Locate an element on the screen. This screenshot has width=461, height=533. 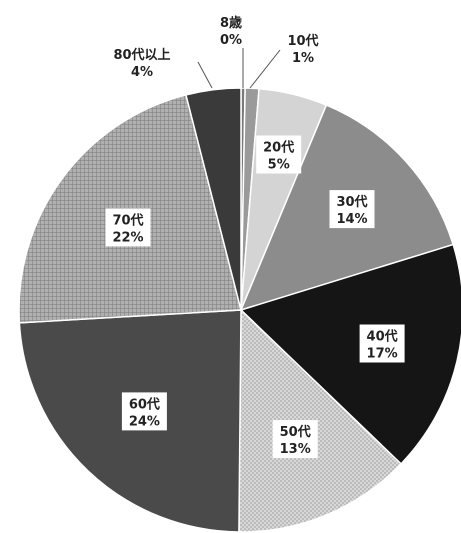
category-label-1: 10代 is located at coordinates (302, 41).